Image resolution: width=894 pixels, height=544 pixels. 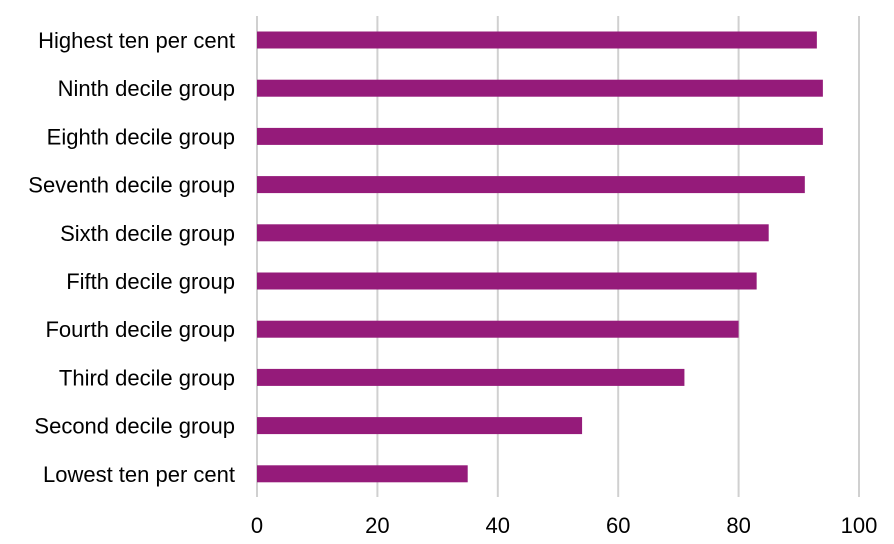 What do you see at coordinates (141, 136) in the screenshot?
I see `category-label-eighth-decile-group: Eighth decile group` at bounding box center [141, 136].